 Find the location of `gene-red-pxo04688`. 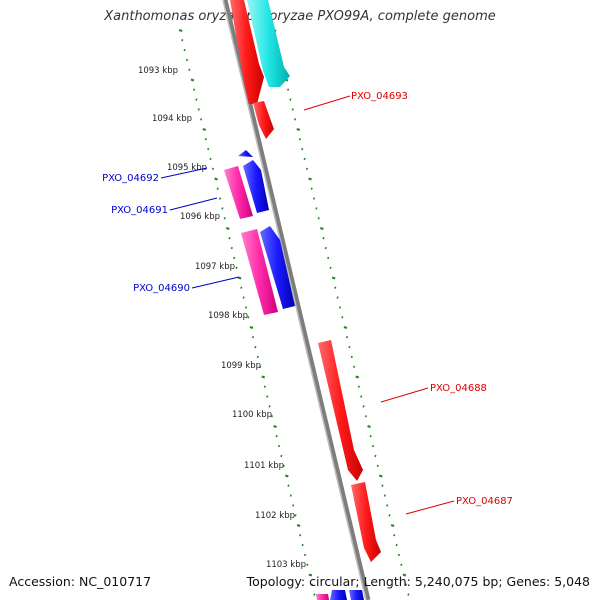

gene-red-pxo04688 is located at coordinates (340, 410).